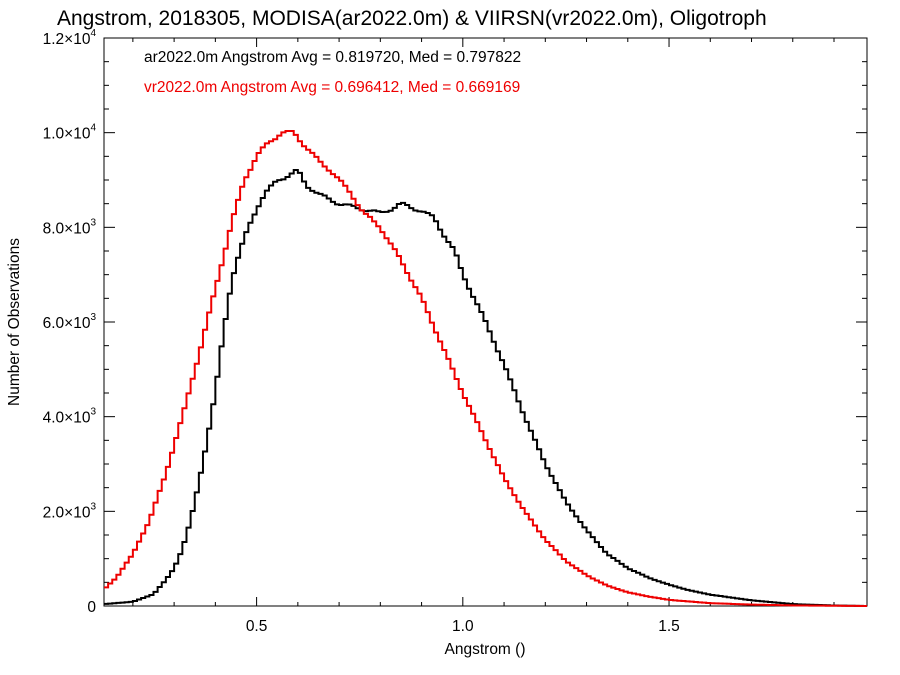  I want to click on x-axis-label: Angstrom (), so click(485, 649).